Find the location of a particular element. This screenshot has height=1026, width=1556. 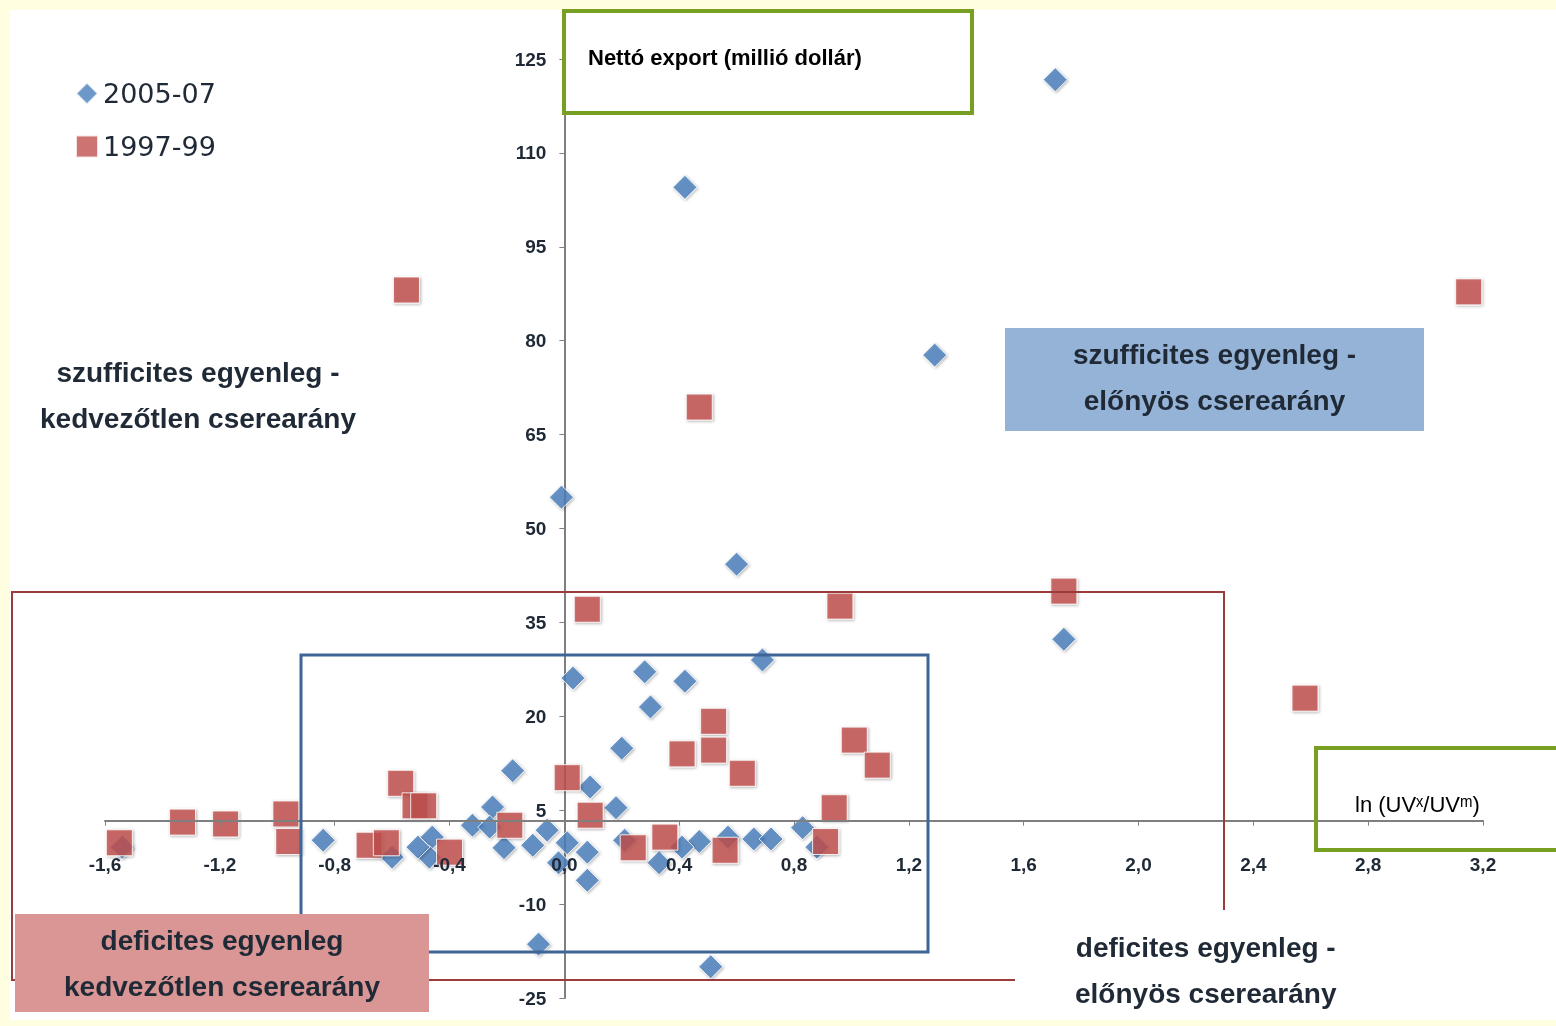

x-tick-label: 0,8 is located at coordinates (794, 864).